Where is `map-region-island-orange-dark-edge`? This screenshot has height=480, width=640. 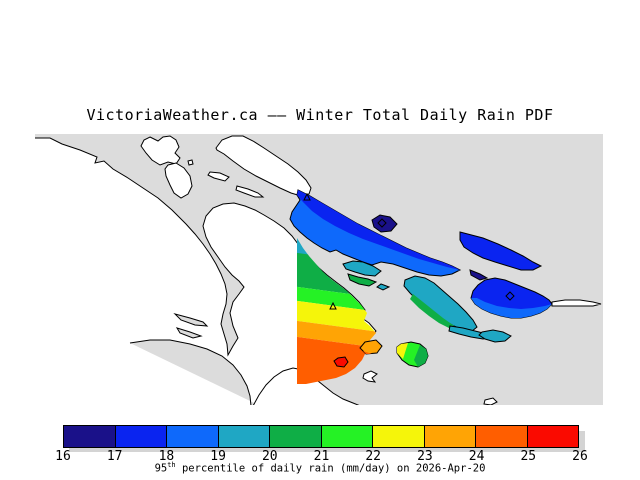
map-region-island-orange-dark-edge is located at coordinates (366, 351).